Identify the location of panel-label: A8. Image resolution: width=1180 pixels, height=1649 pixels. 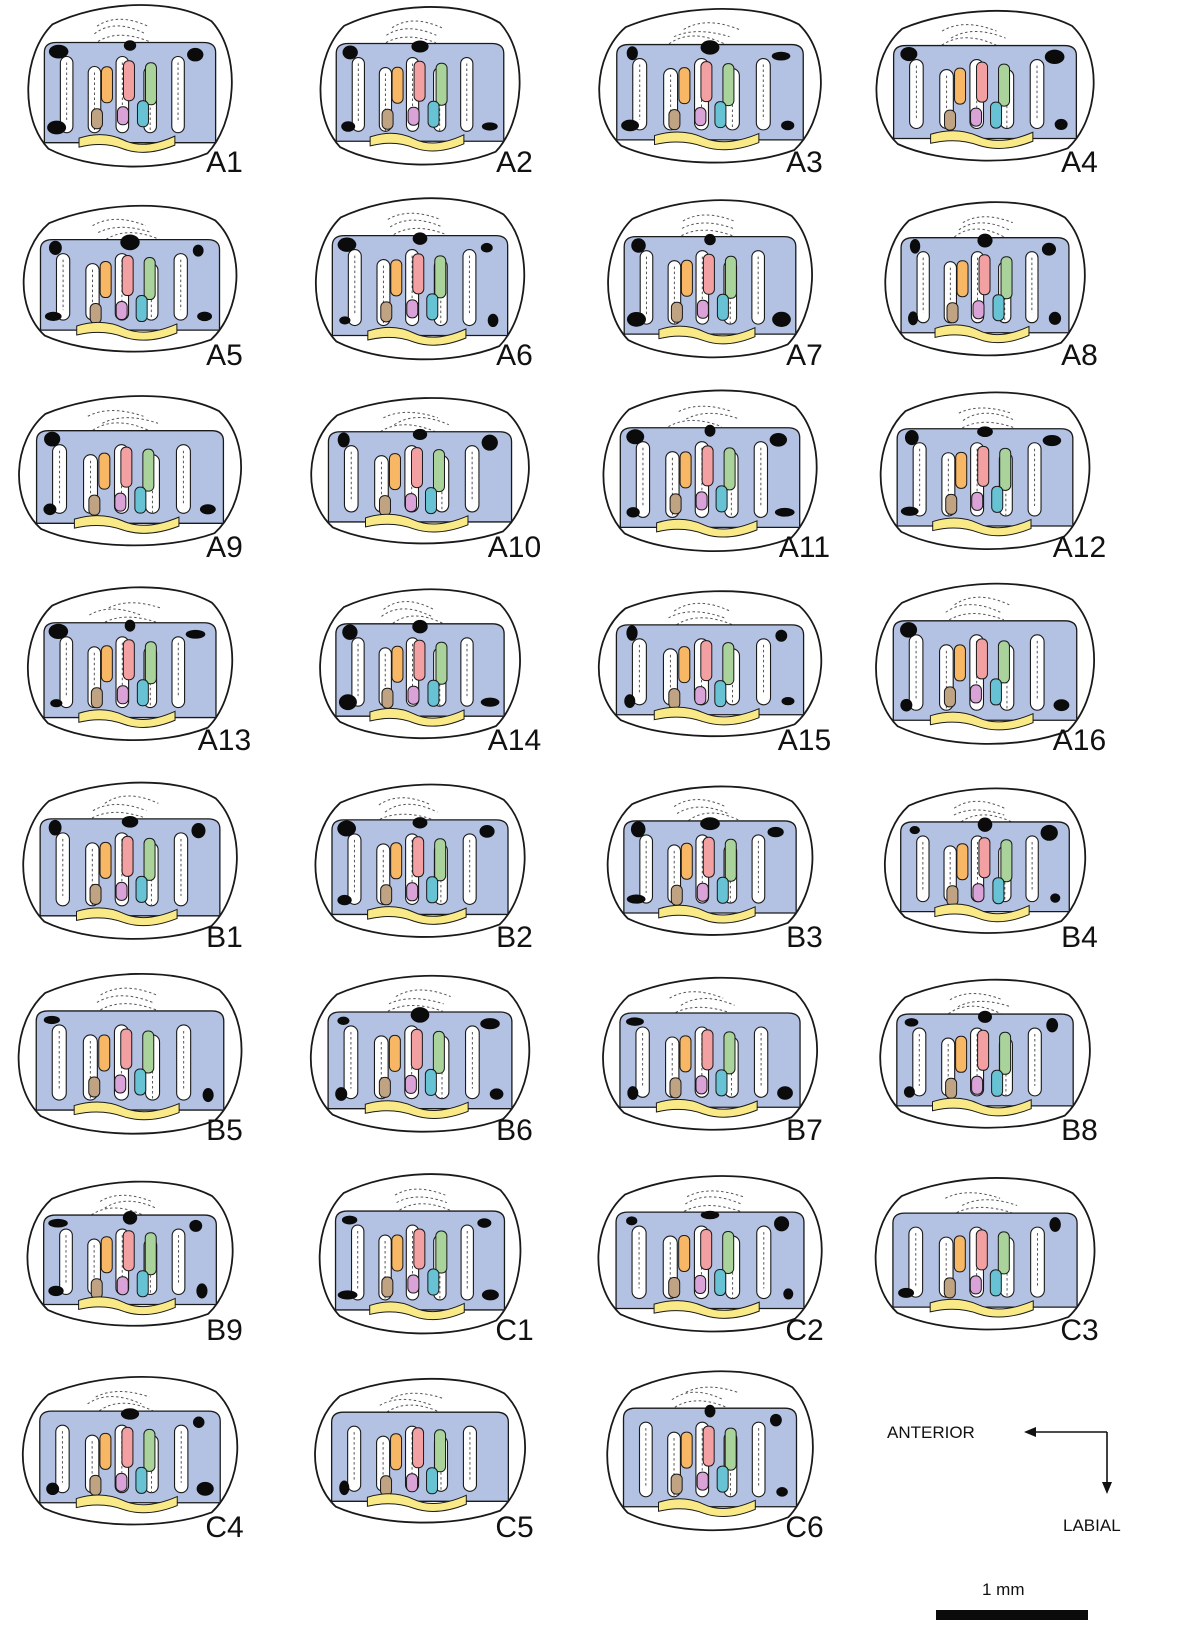
(1079, 355).